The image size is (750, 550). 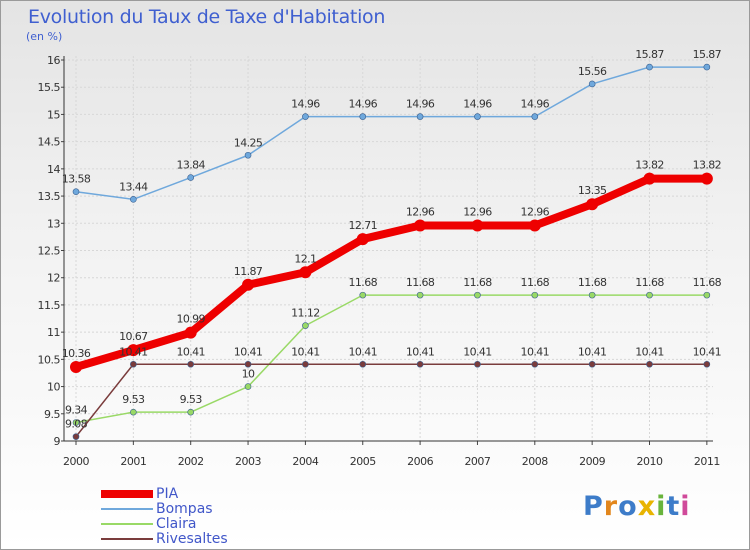 What do you see at coordinates (53, 387) in the screenshot?
I see `y-tick-label: 10` at bounding box center [53, 387].